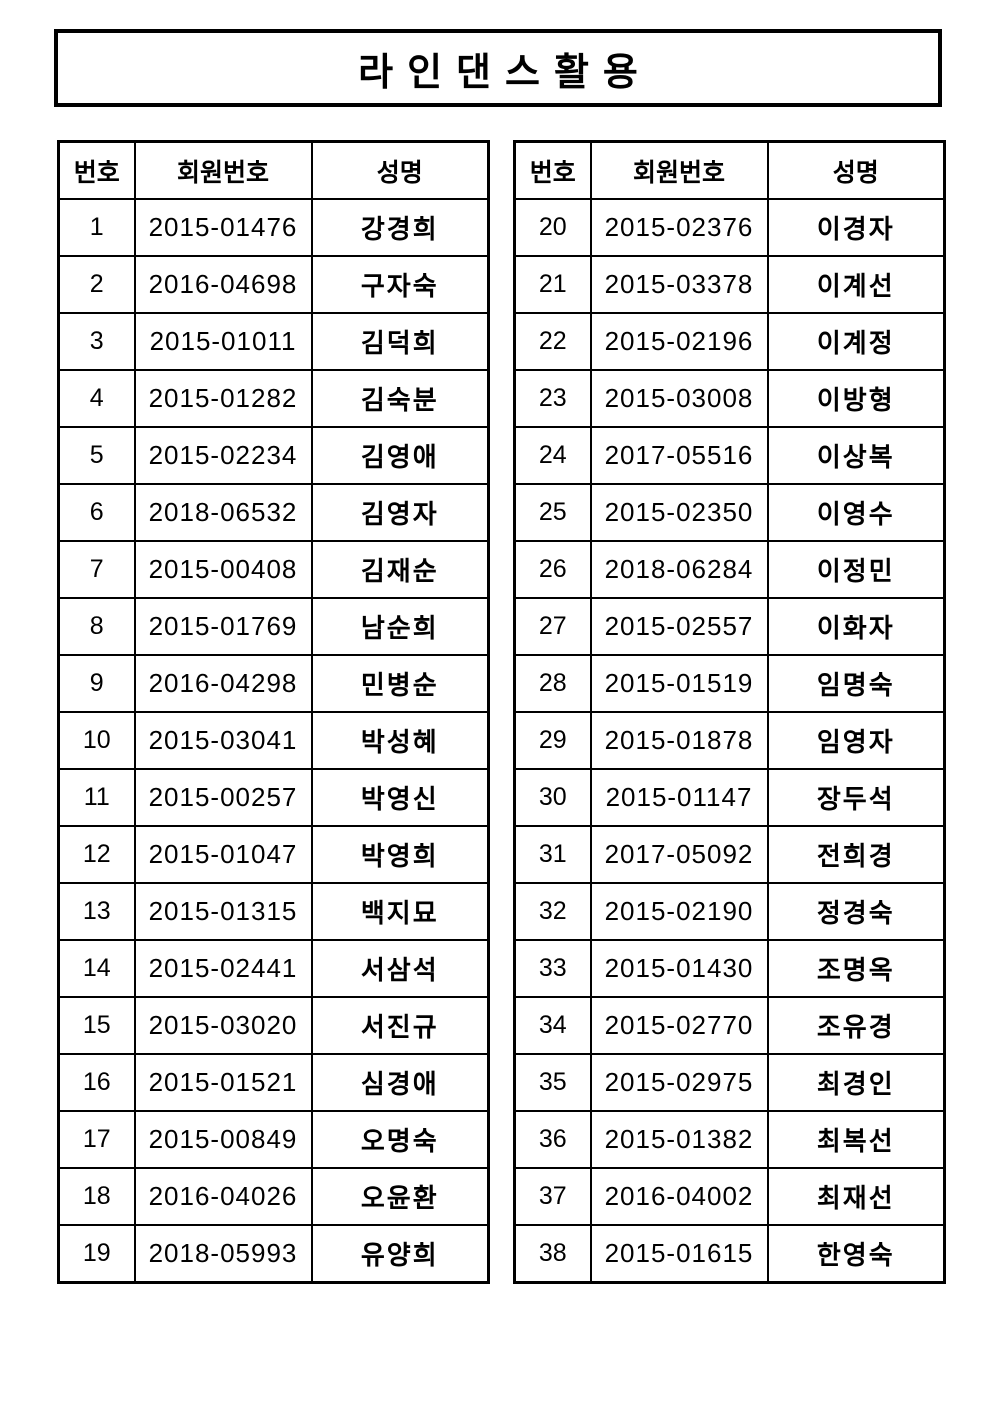 This screenshot has width=992, height=1403. I want to click on cell-no: 18, so click(96, 1196).